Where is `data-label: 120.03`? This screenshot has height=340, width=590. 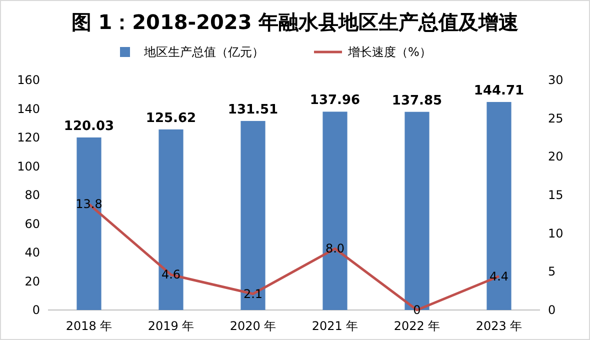
data-label: 120.03 is located at coordinates (89, 126).